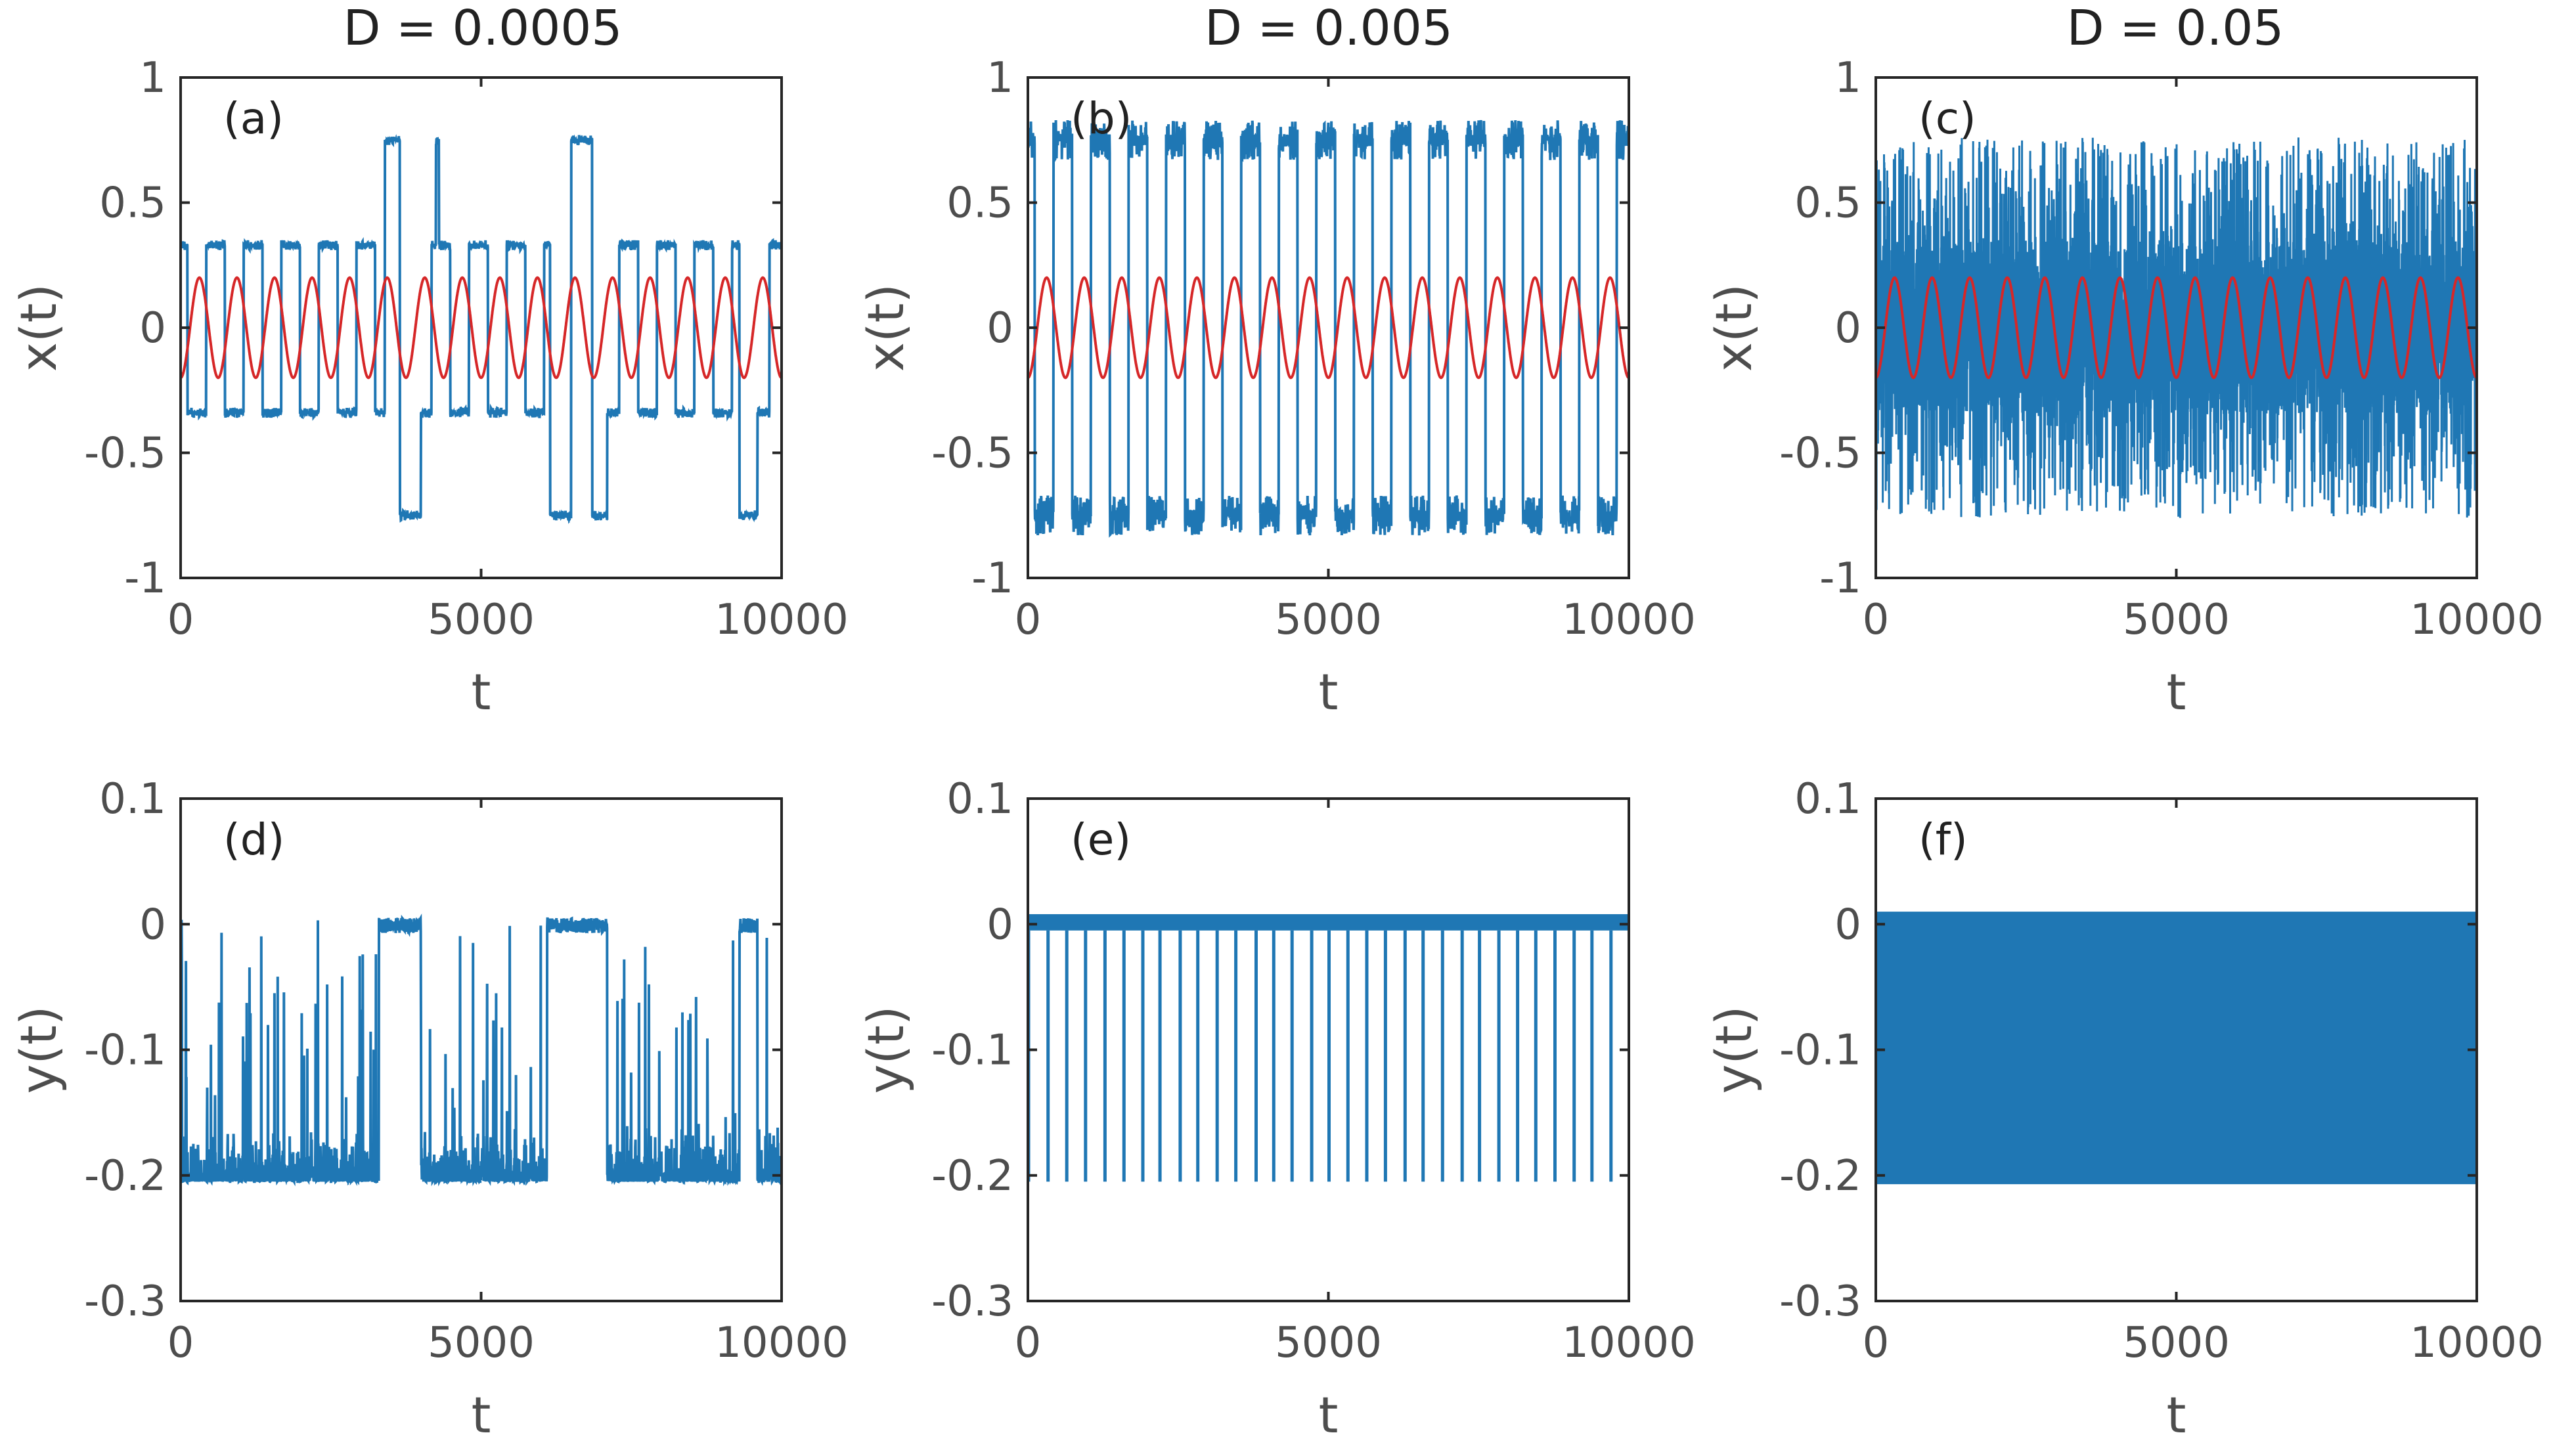  I want to click on column-title-3: D = 0.05, so click(2175, 28).